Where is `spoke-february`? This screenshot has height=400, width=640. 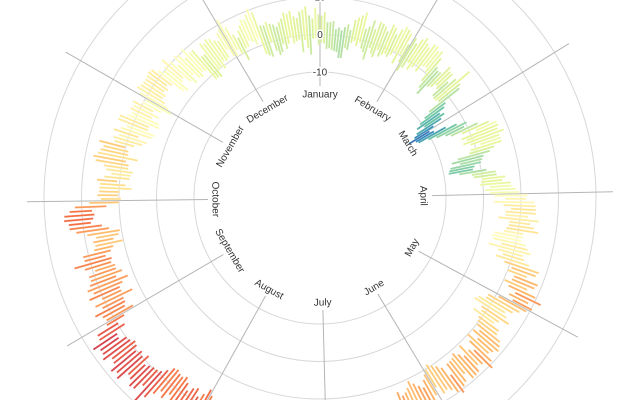
spoke-february is located at coordinates (407, 51).